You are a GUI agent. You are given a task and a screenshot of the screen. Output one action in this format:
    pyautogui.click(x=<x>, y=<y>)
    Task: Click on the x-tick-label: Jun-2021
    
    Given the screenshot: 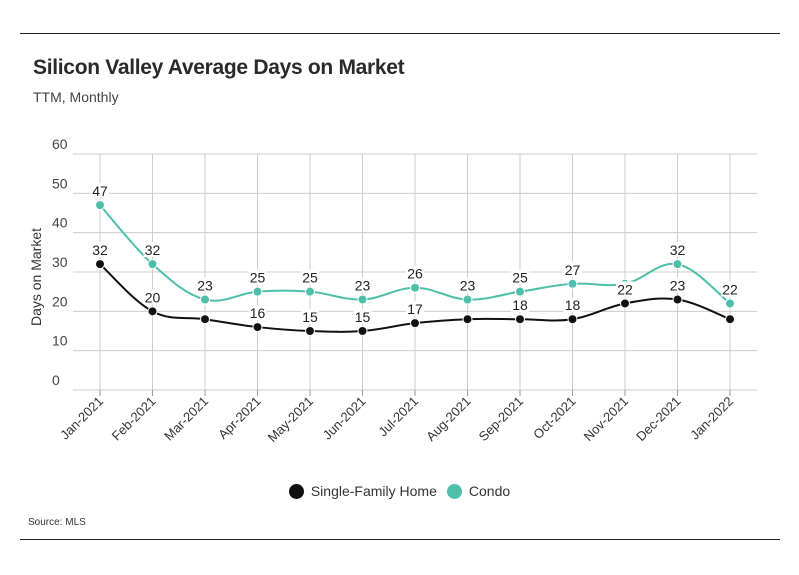 What is the action you would take?
    pyautogui.click(x=344, y=418)
    